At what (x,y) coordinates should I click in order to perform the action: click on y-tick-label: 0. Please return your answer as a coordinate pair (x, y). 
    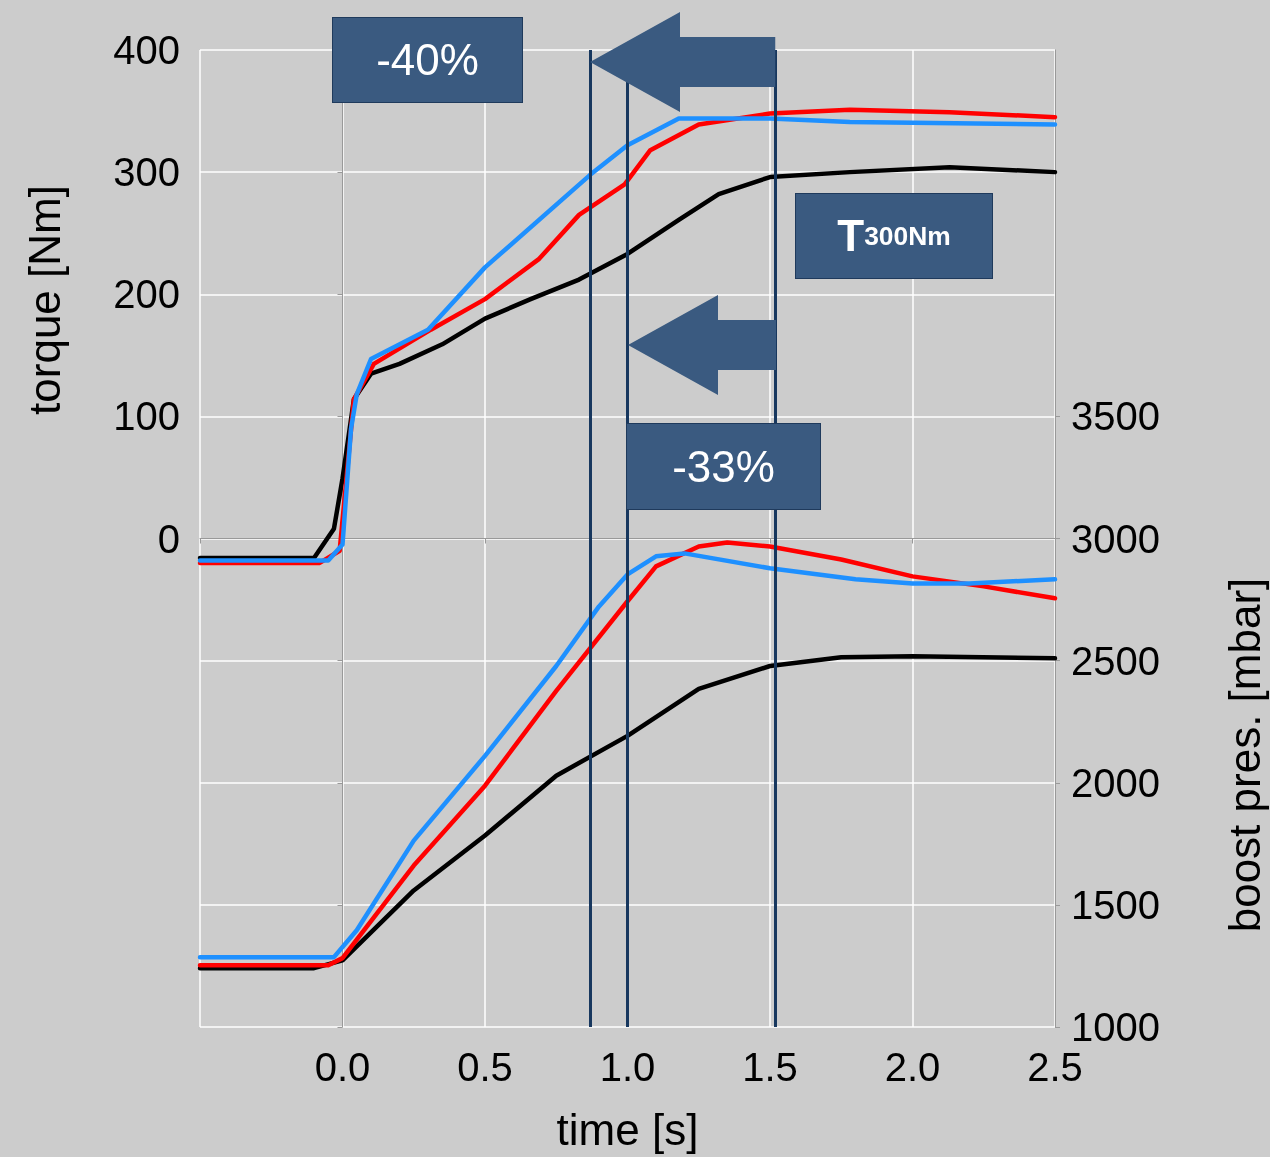
    Looking at the image, I should click on (168, 538).